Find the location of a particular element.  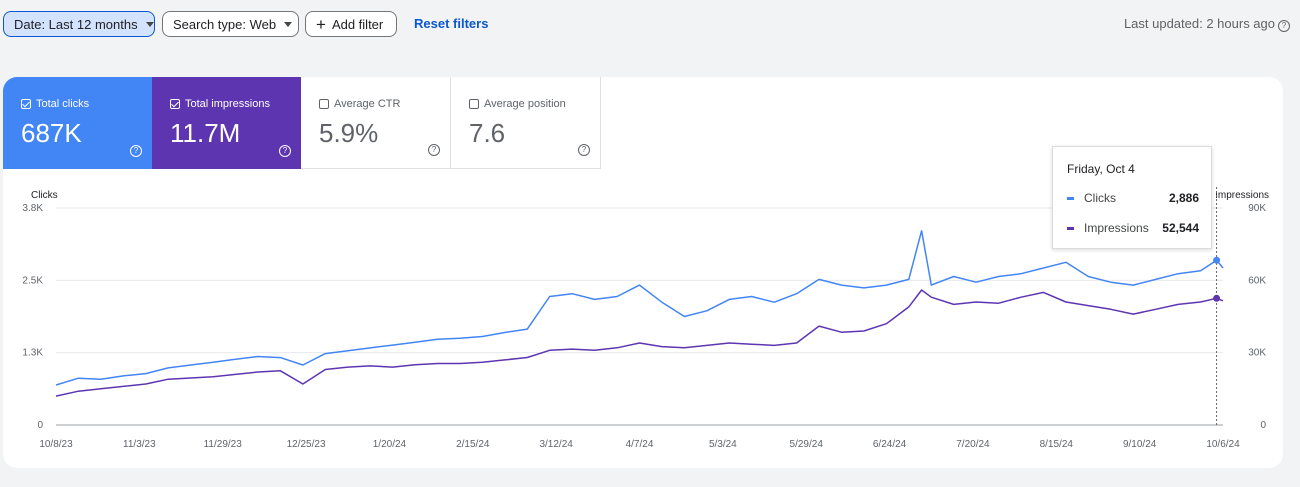

x-tick-label: 1/20/24 is located at coordinates (390, 444).